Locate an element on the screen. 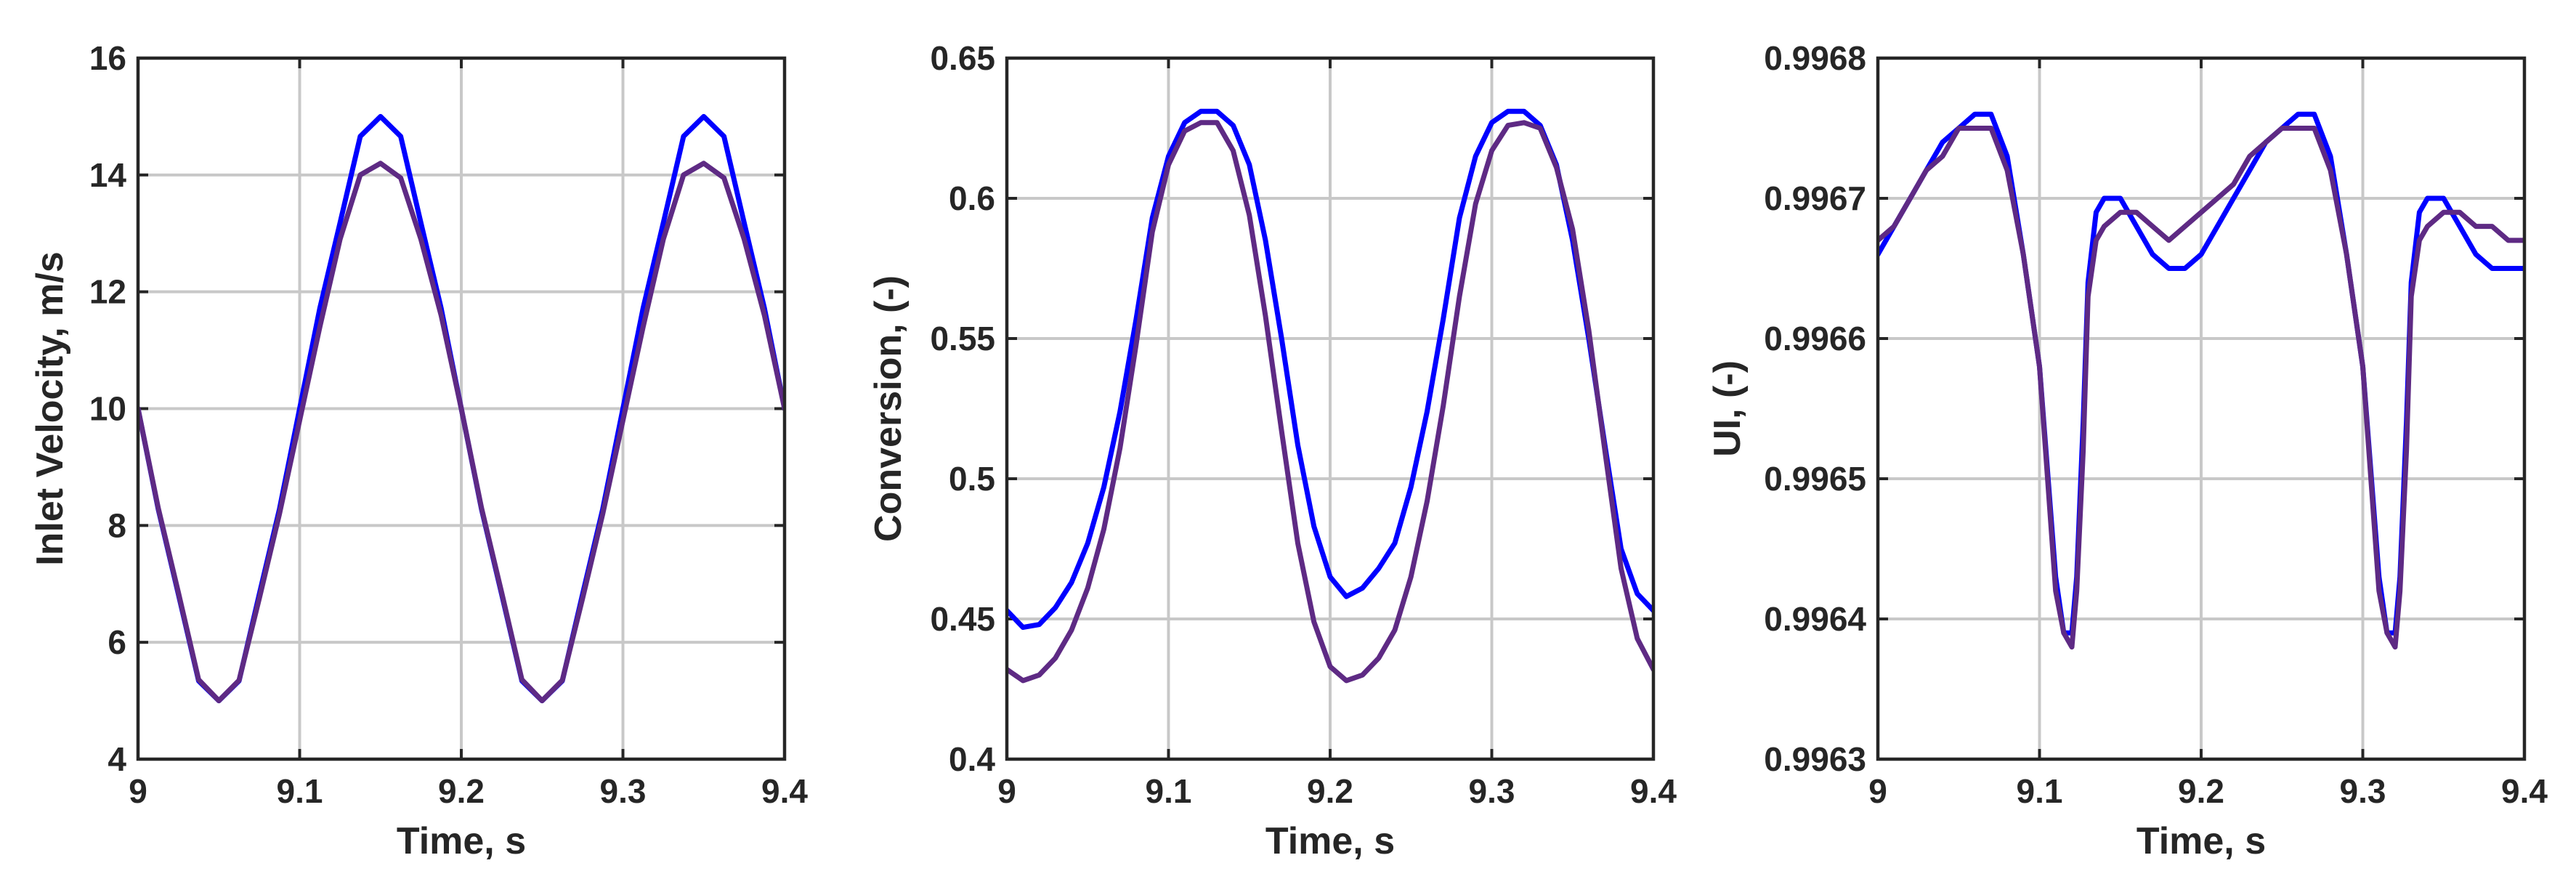  y-tick-label: 14 is located at coordinates (108, 175).